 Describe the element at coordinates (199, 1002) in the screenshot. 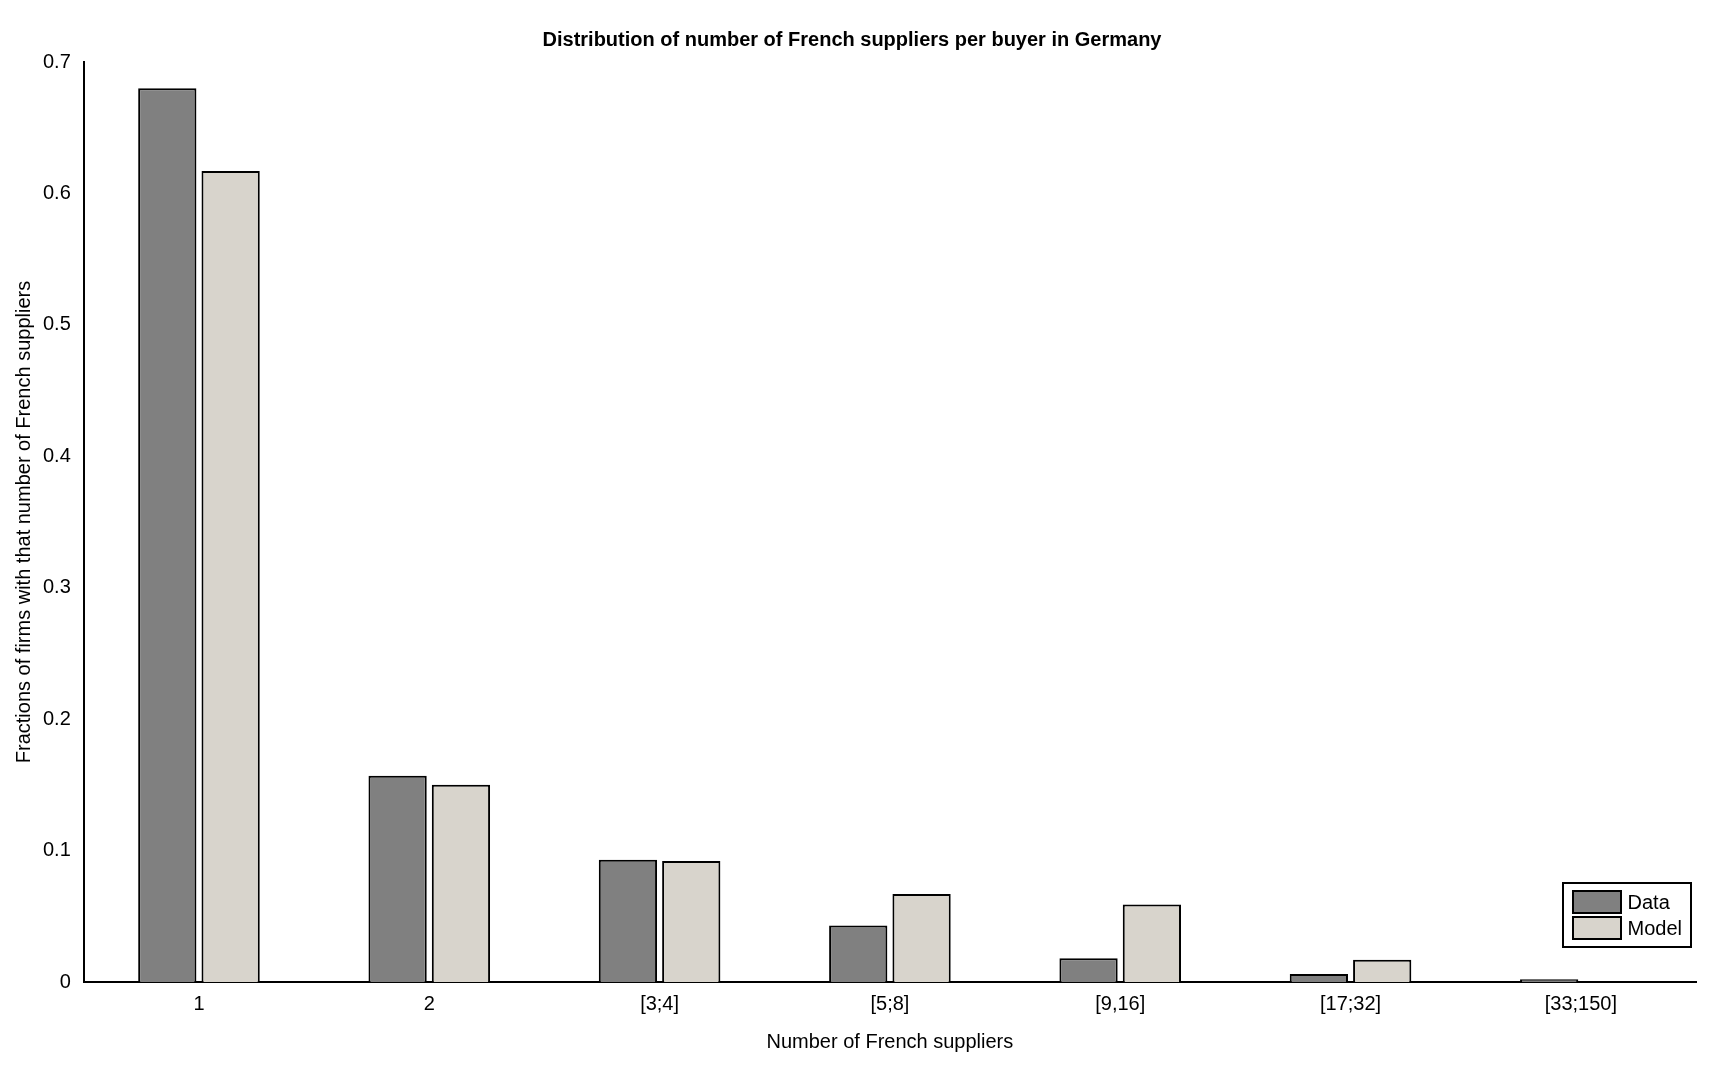

I see `x-tick-label: 1` at that location.